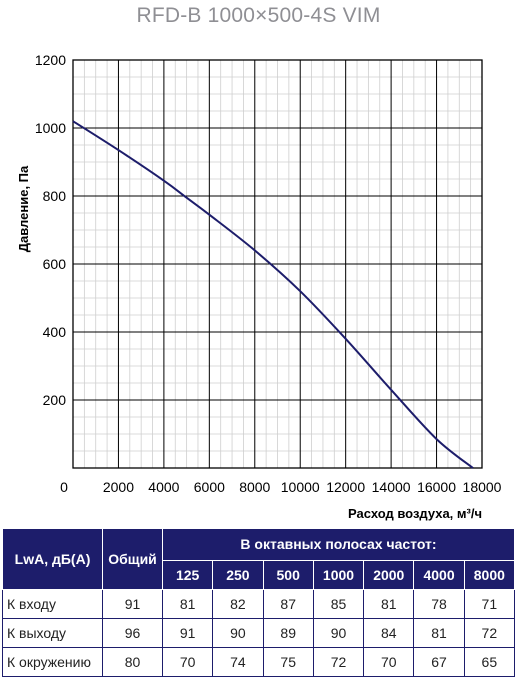 Image resolution: width=517 pixels, height=690 pixels. Describe the element at coordinates (238, 575) in the screenshot. I see `frequency-header: 250` at that location.